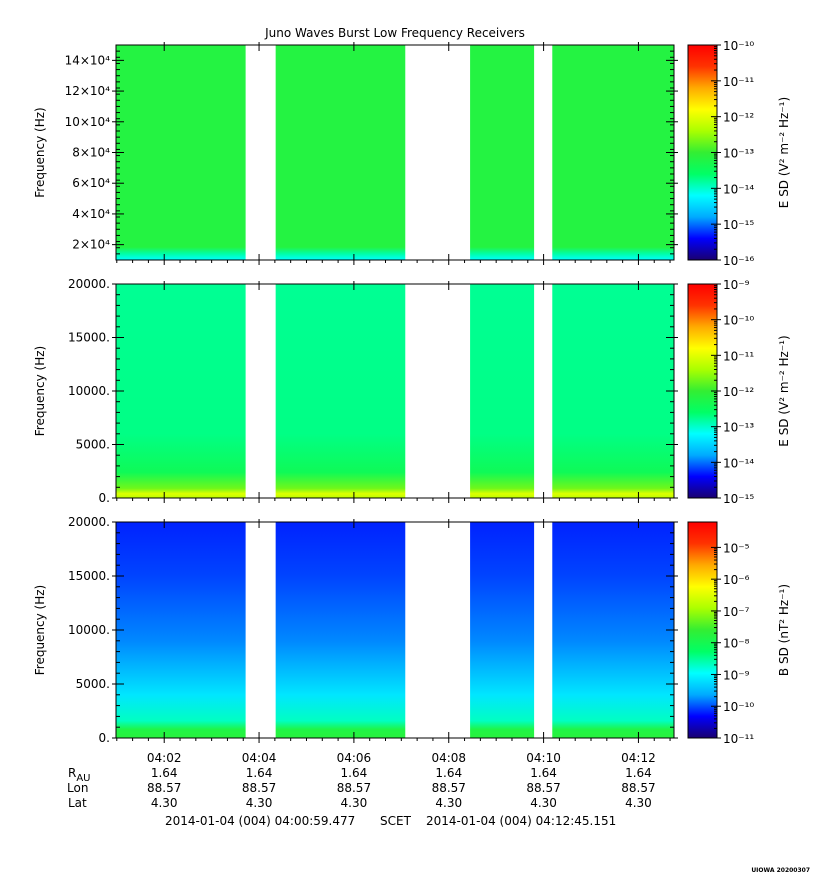  What do you see at coordinates (88, 60) in the screenshot?
I see `panel-1-y-tick-label-7: 14×10⁴` at bounding box center [88, 60].